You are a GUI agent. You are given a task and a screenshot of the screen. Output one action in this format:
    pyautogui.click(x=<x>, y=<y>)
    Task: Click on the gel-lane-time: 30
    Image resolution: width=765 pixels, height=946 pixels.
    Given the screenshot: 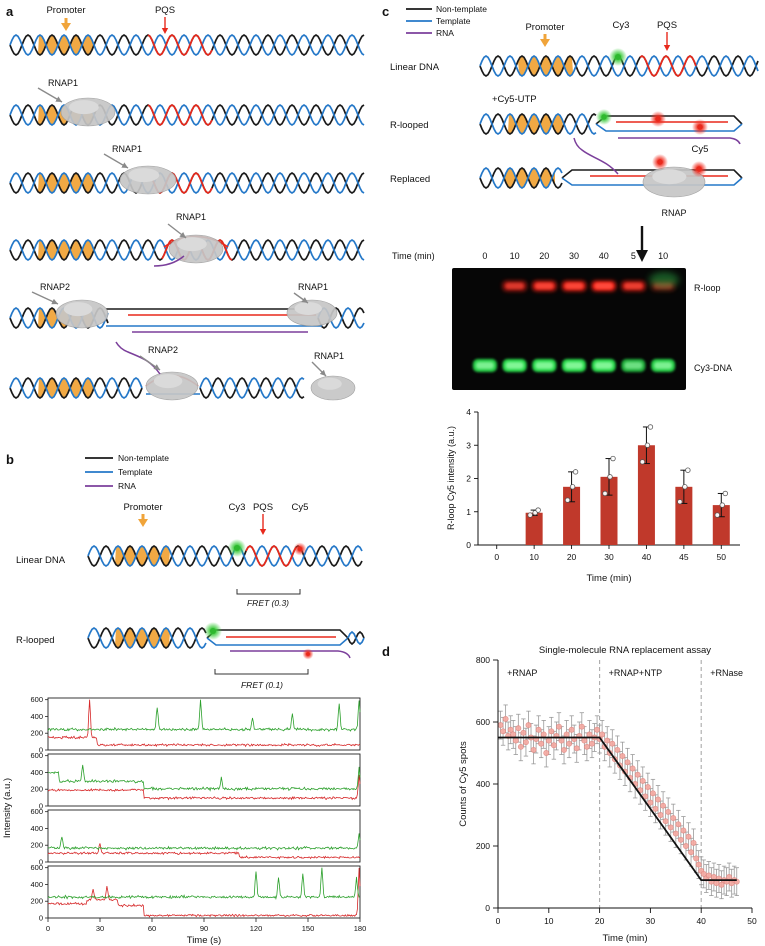 What is the action you would take?
    pyautogui.click(x=574, y=256)
    